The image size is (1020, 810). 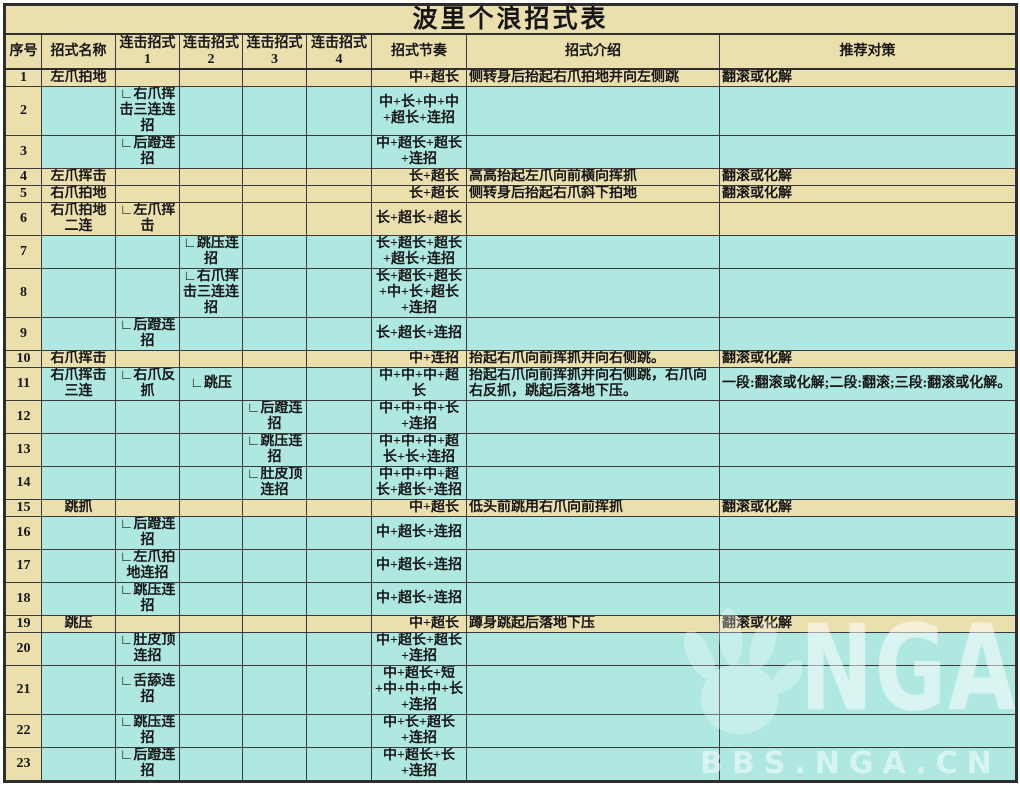 I want to click on cell-no: 15, so click(x=23, y=508).